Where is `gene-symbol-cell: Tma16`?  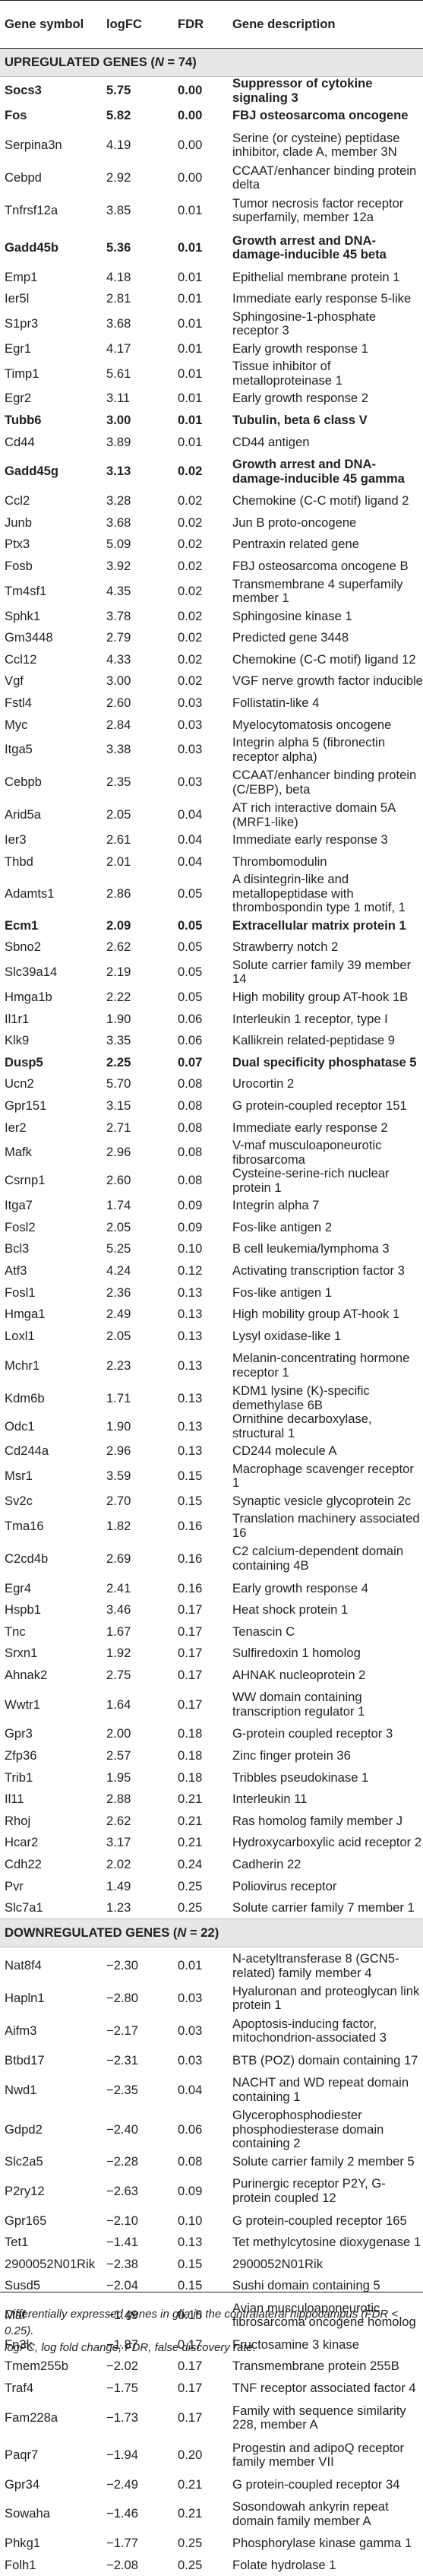
gene-symbol-cell: Tma16 is located at coordinates (51, 1526).